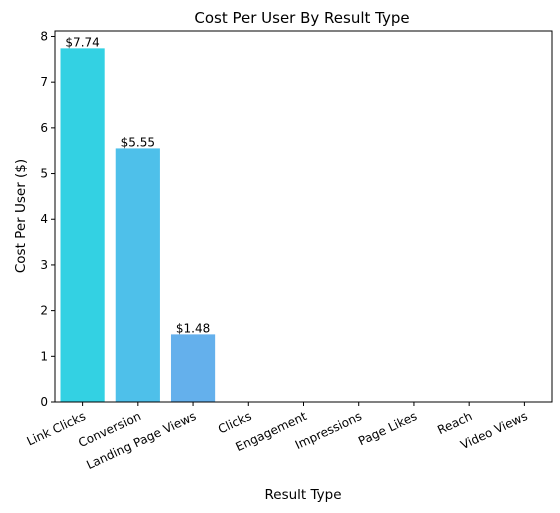  Describe the element at coordinates (44, 356) in the screenshot. I see `y-tick-label-1: 1` at that location.